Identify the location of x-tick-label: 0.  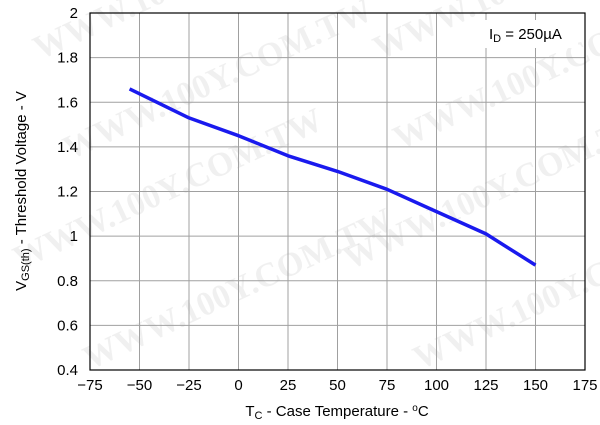
(238, 385).